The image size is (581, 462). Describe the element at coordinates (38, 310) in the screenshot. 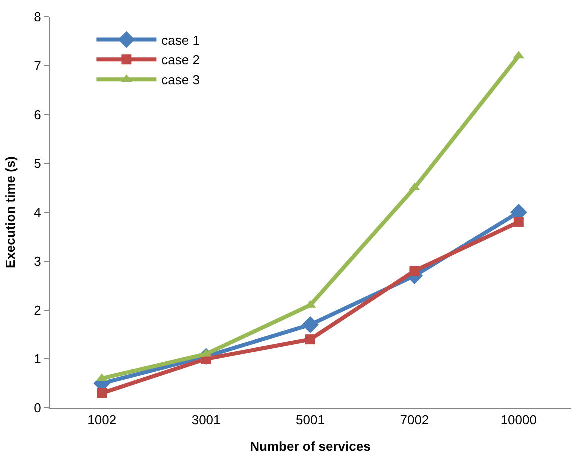

I see `y-tick-label: 2` at that location.